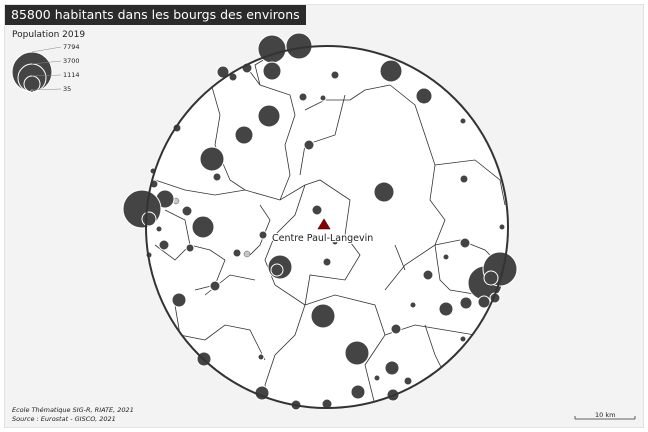 This screenshot has height=432, width=648. What do you see at coordinates (64, 419) in the screenshot?
I see `source-line: Source : Eurostat - GISCO, 2021` at bounding box center [64, 419].